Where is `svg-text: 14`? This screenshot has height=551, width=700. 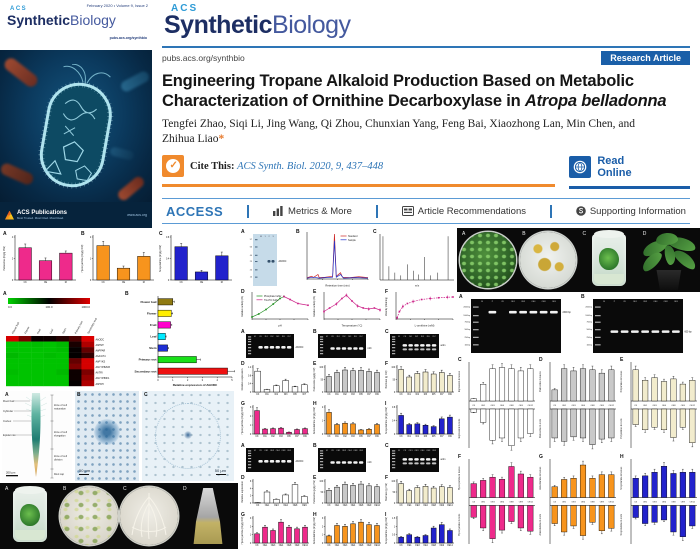
svg-text: 14 is located at coordinates (251, 278).